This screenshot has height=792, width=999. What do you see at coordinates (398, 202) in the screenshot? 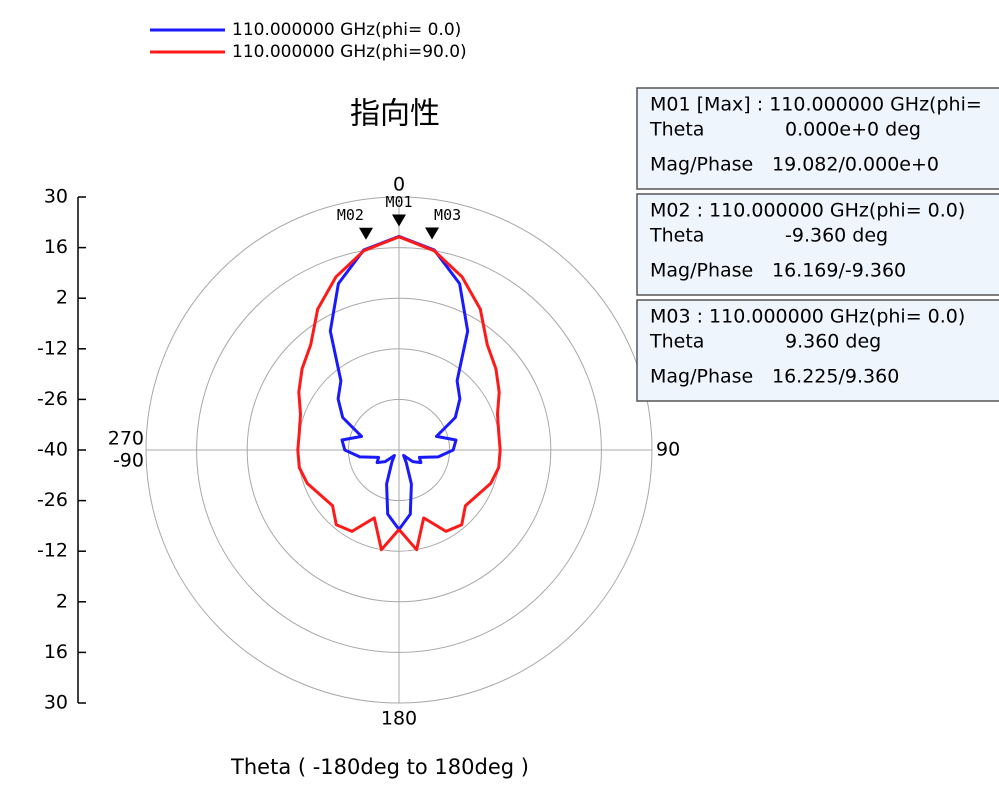
I see `marker-name: M01` at bounding box center [398, 202].